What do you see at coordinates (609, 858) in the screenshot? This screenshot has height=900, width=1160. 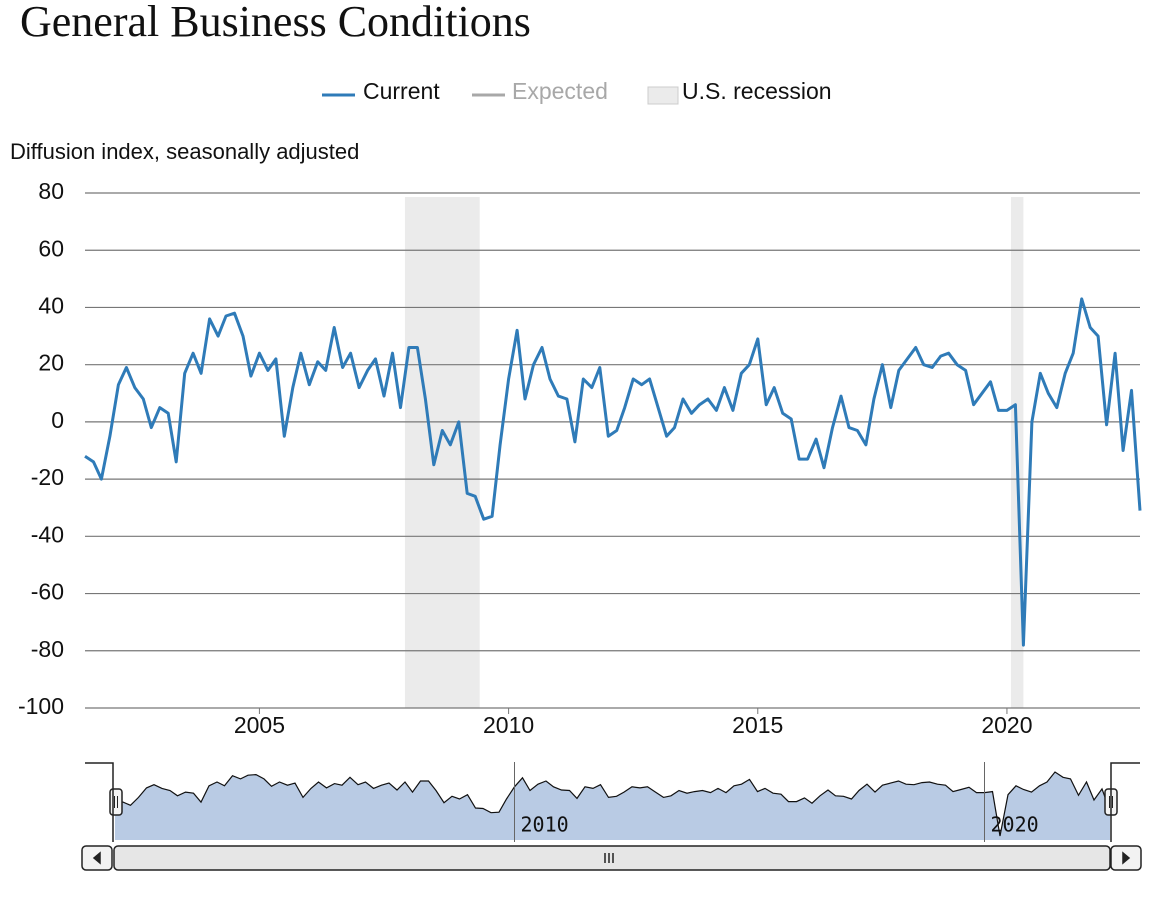 I see `scroll-grip` at bounding box center [609, 858].